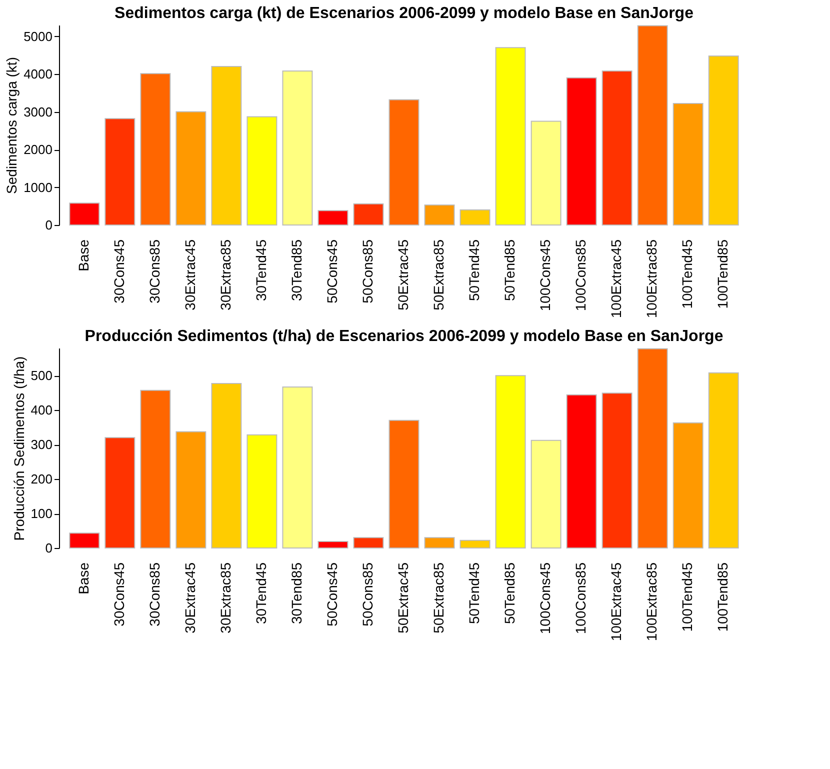 This screenshot has width=830, height=769. I want to click on y-tick-label: 3000, so click(38, 112).